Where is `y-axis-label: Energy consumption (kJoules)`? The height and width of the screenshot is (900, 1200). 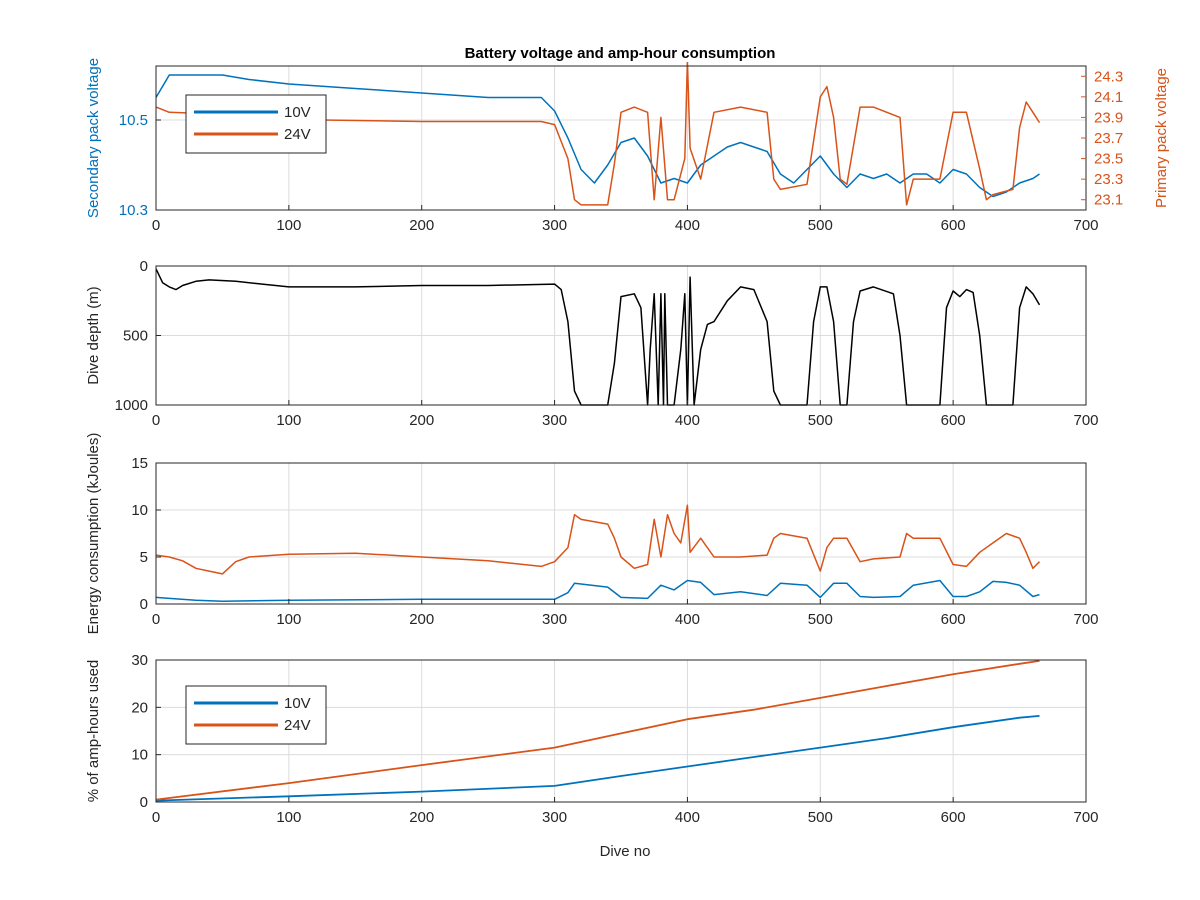
y-axis-label: Energy consumption (kJoules) is located at coordinates (93, 534).